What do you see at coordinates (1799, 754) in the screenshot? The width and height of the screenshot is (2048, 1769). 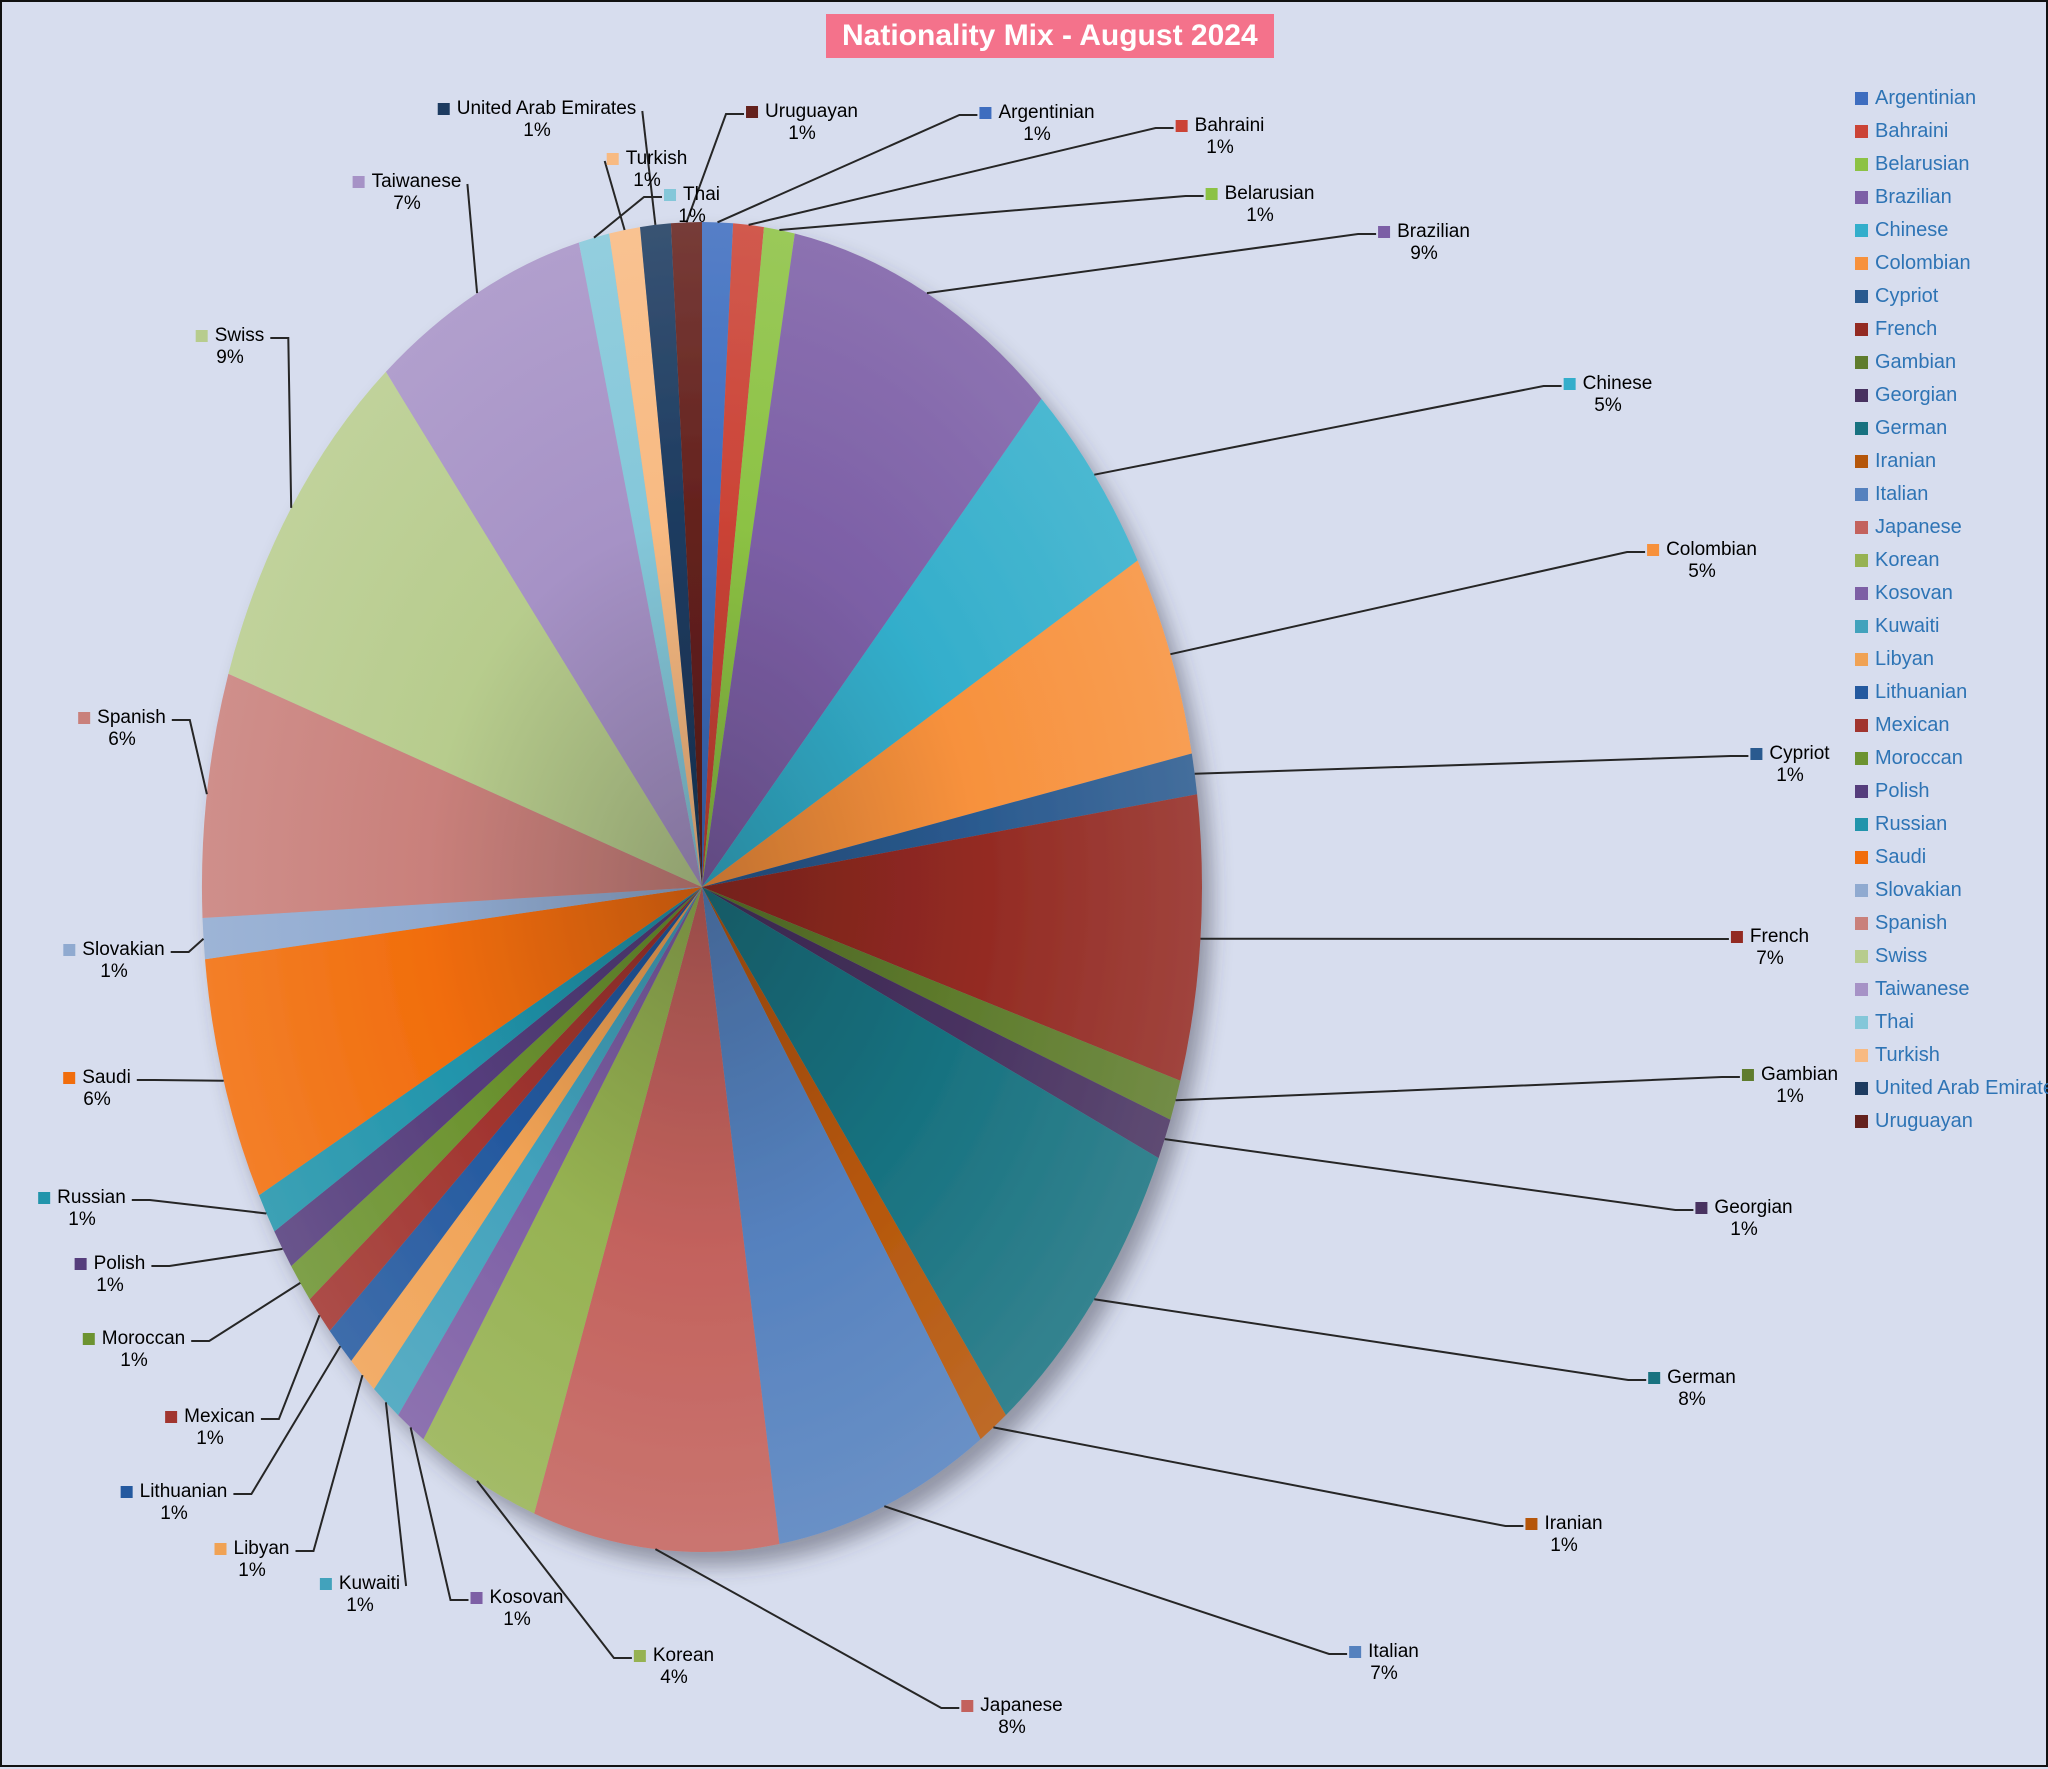 I see `slice-label-name: Cypriot` at bounding box center [1799, 754].